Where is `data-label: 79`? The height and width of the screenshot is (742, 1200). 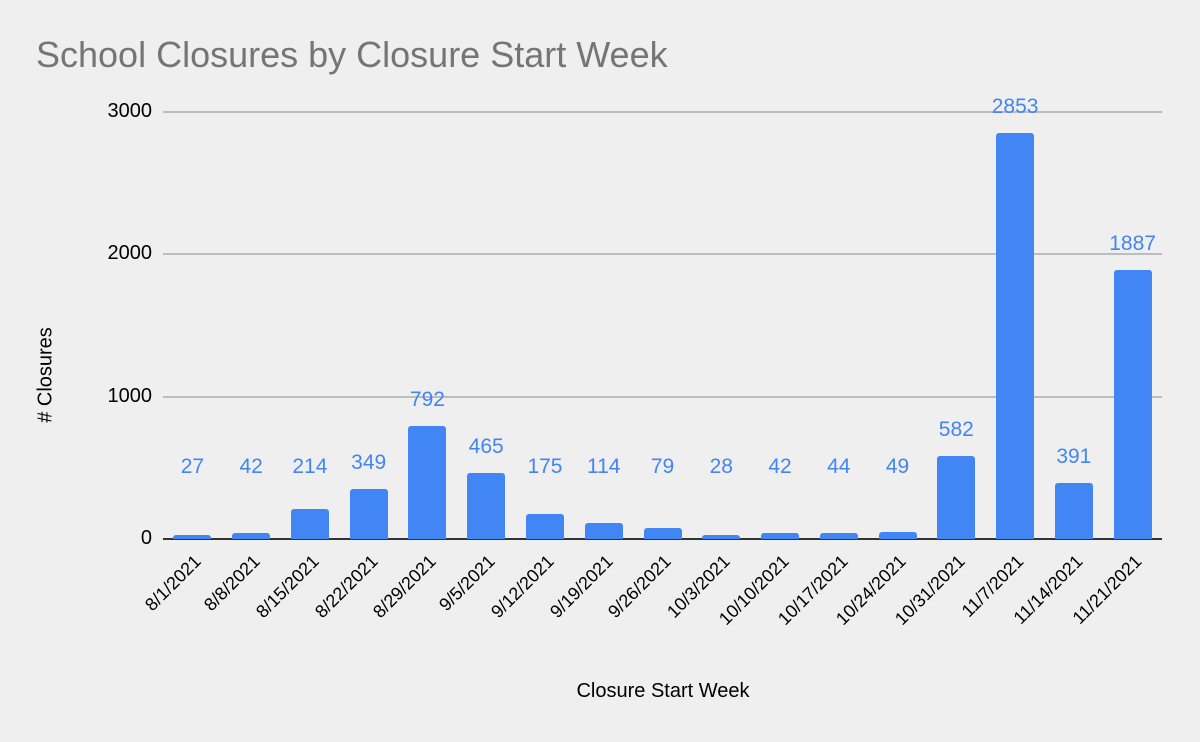 data-label: 79 is located at coordinates (662, 466).